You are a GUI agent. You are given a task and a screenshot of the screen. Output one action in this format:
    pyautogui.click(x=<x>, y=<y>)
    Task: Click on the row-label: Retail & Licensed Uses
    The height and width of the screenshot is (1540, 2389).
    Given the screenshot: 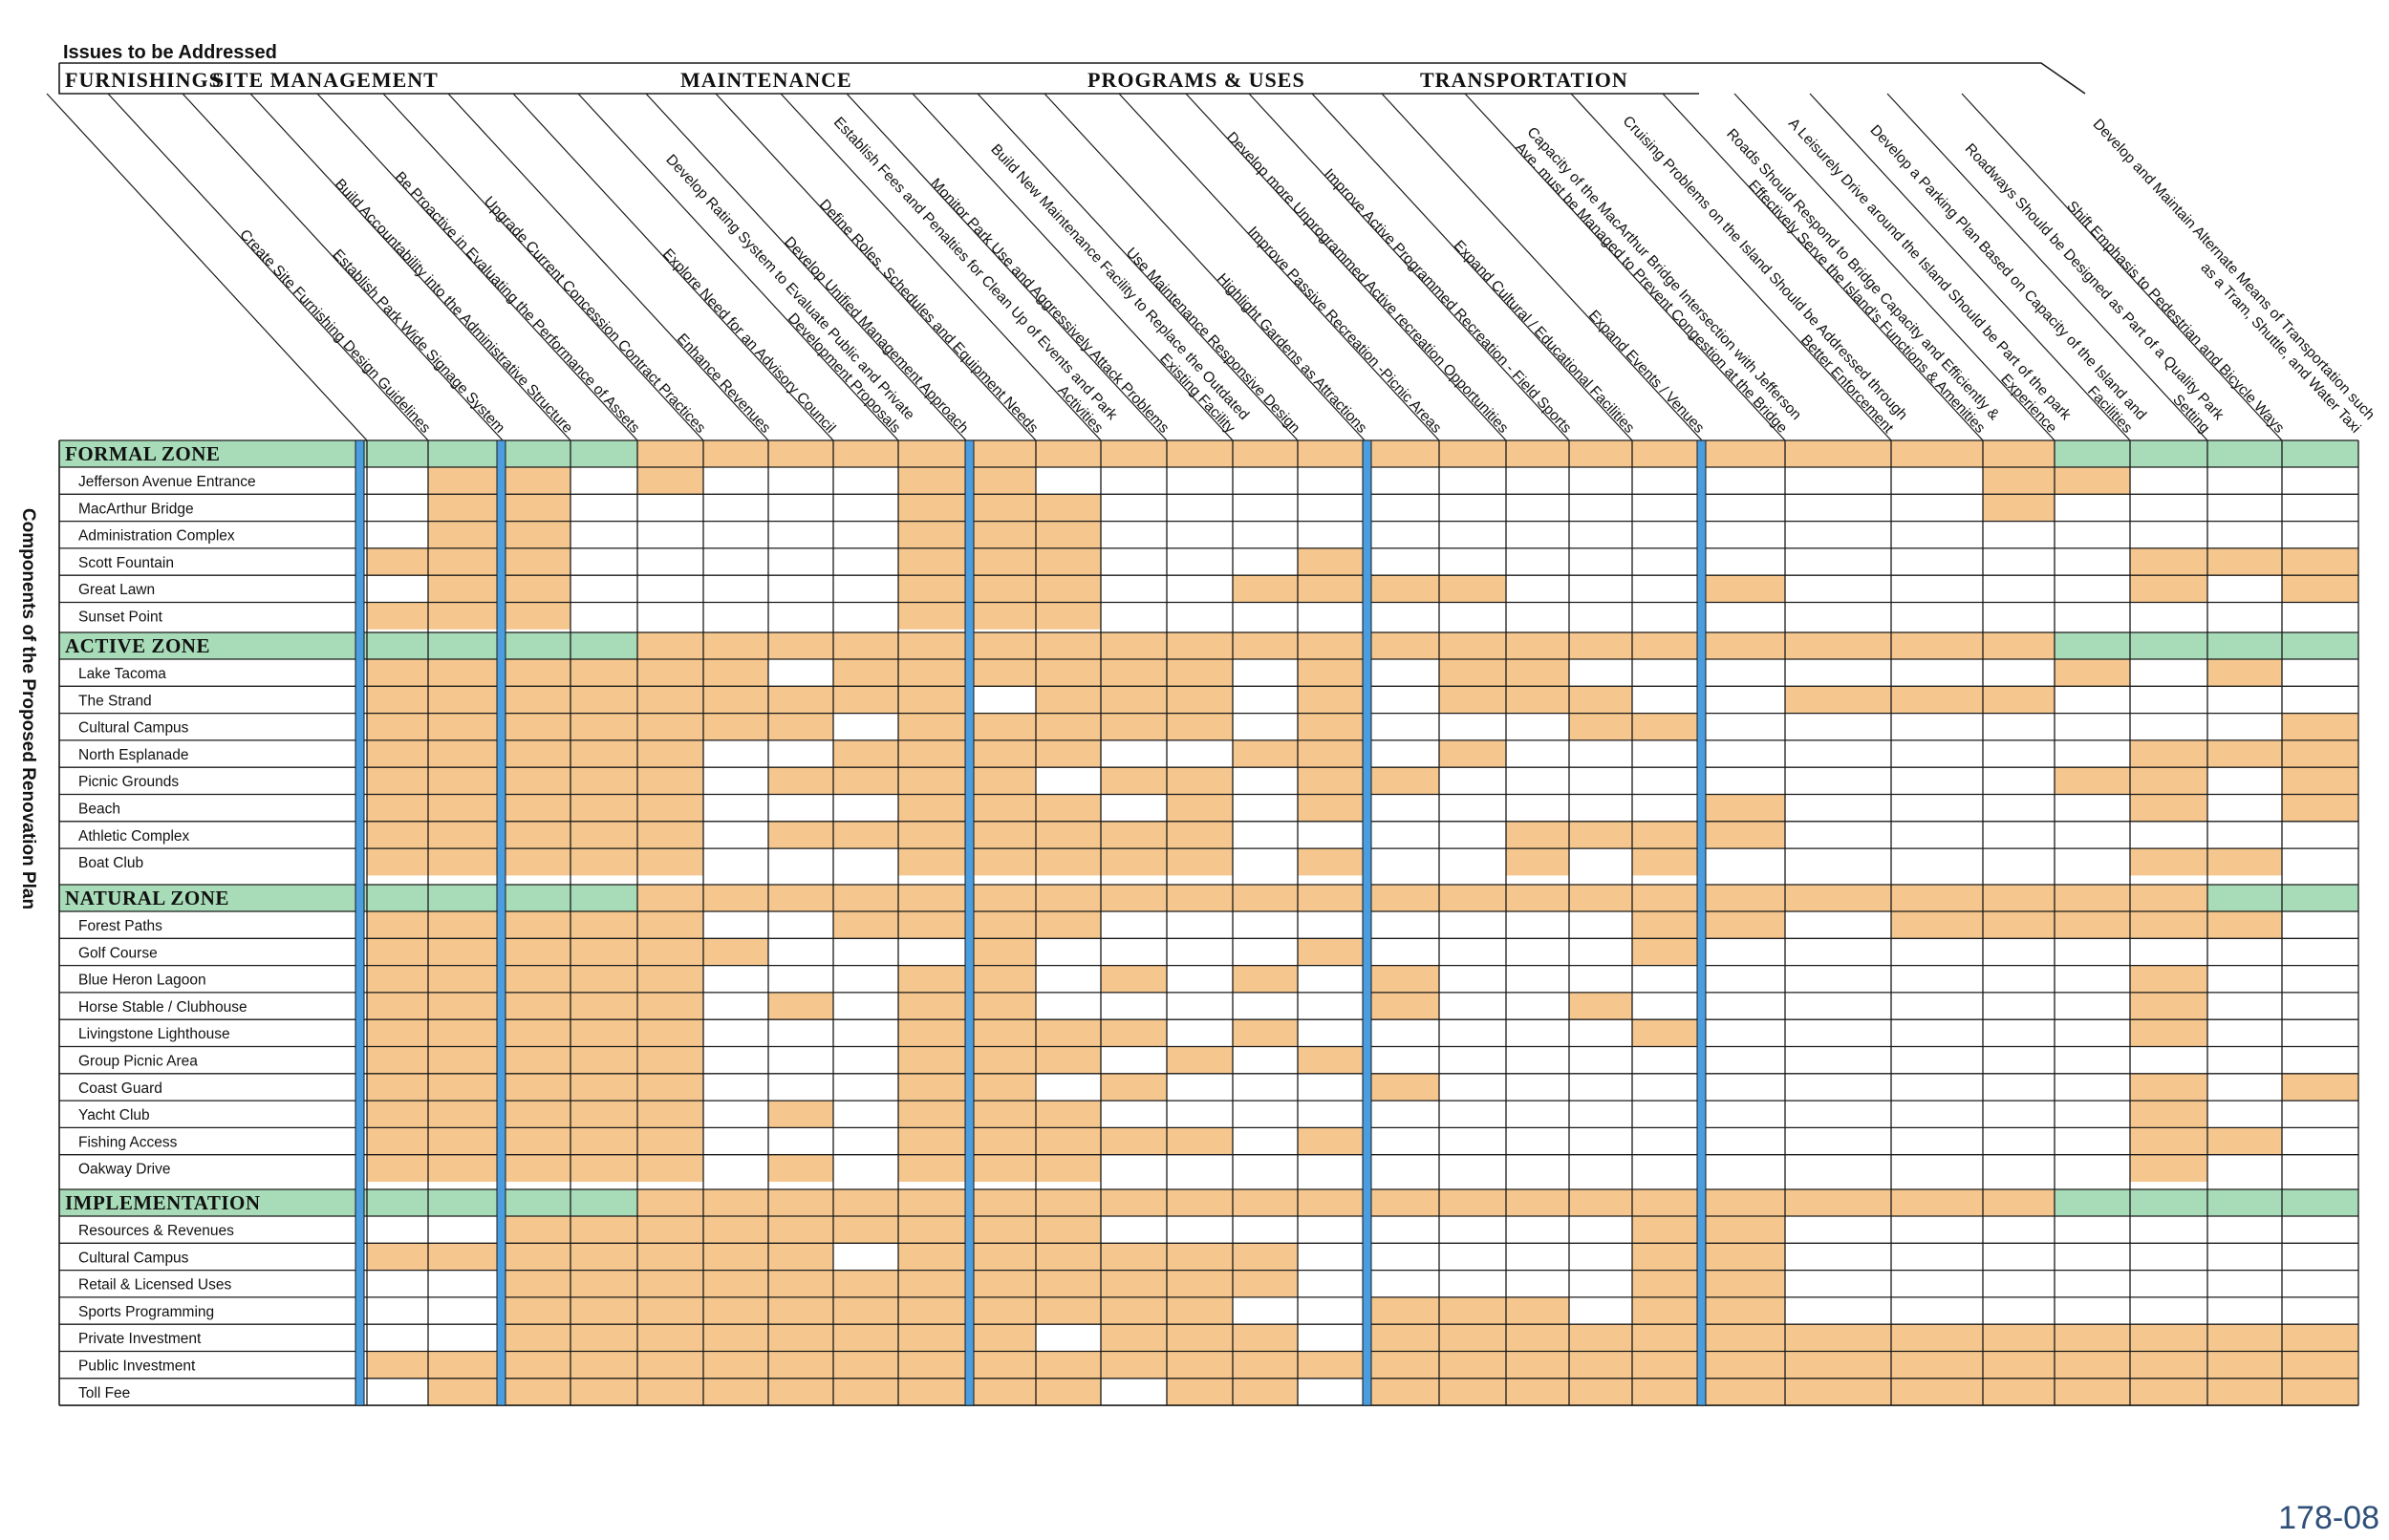 What is the action you would take?
    pyautogui.click(x=154, y=1285)
    